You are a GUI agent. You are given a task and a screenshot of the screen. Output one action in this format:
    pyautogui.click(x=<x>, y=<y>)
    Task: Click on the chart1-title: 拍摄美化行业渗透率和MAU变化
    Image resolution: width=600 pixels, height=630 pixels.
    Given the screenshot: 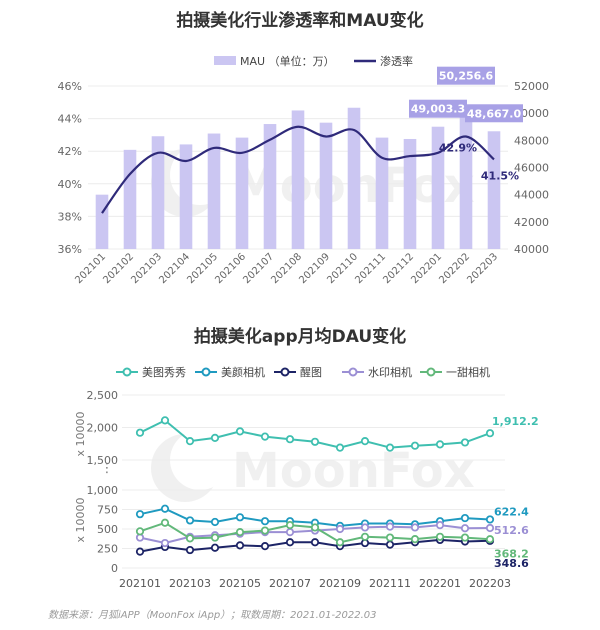 What is the action you would take?
    pyautogui.click(x=299, y=20)
    